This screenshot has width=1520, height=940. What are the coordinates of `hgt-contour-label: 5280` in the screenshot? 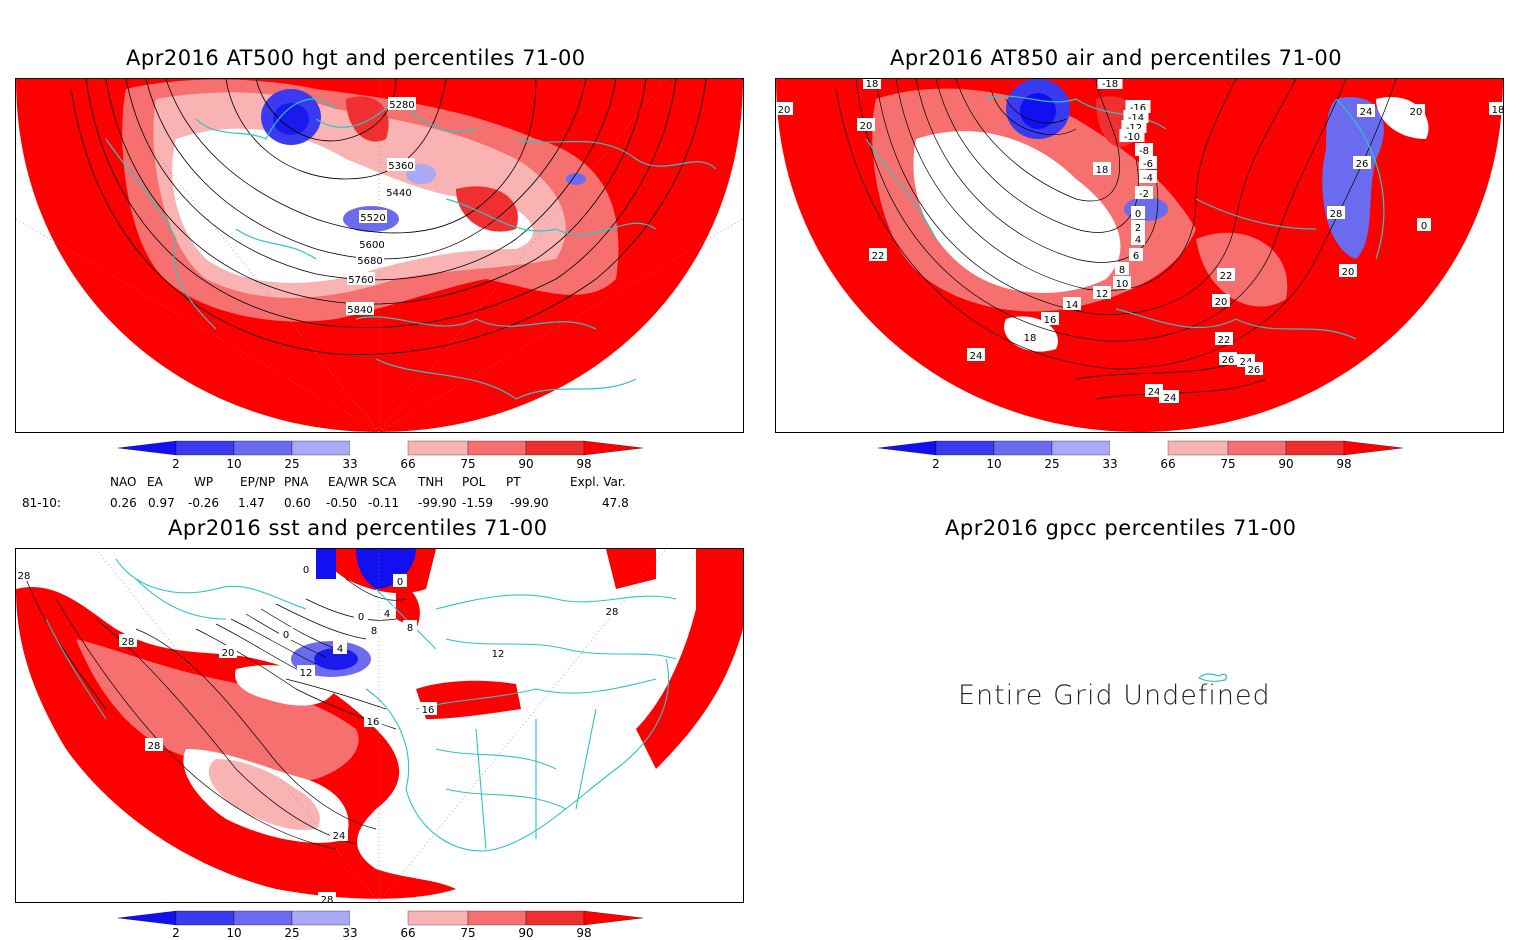 It's located at (401, 105).